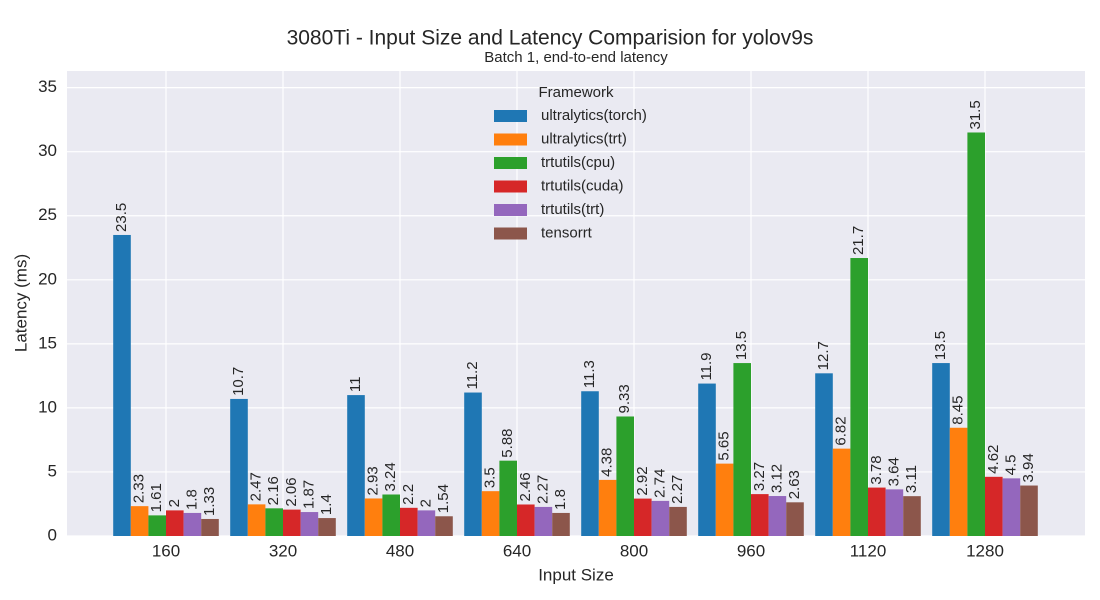  Describe the element at coordinates (642, 480) in the screenshot. I see `data-label: 2.92` at that location.